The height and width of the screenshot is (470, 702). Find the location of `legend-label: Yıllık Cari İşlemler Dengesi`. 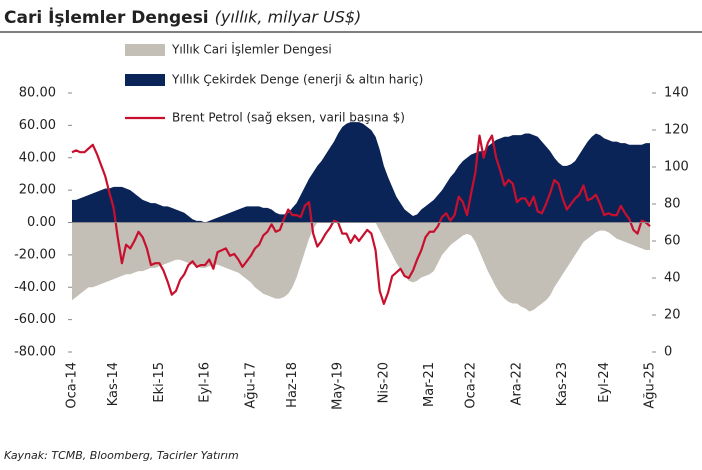

legend-label: Yıllık Cari İşlemler Dengesi is located at coordinates (251, 49).